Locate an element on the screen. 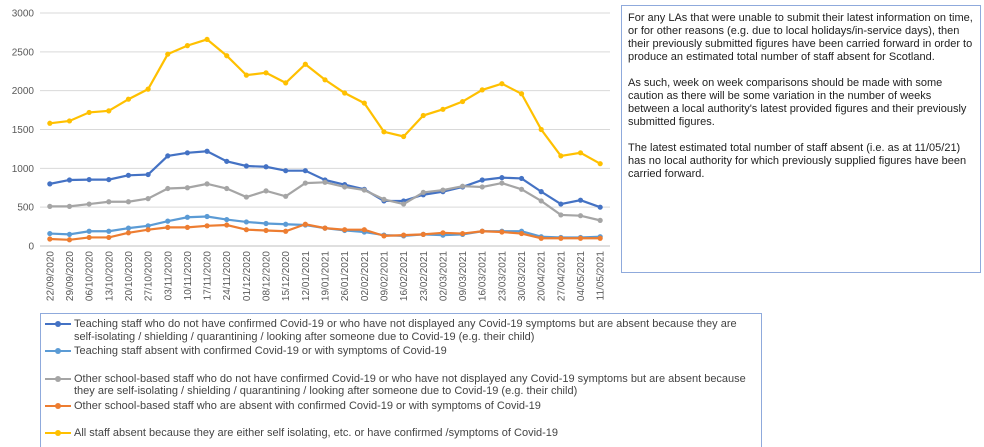 The height and width of the screenshot is (447, 984). x-tick-label: 09/03/2021 is located at coordinates (463, 276).